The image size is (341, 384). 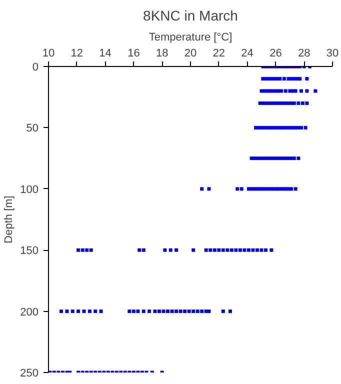 I want to click on x-tick-label: 14, so click(x=105, y=54).